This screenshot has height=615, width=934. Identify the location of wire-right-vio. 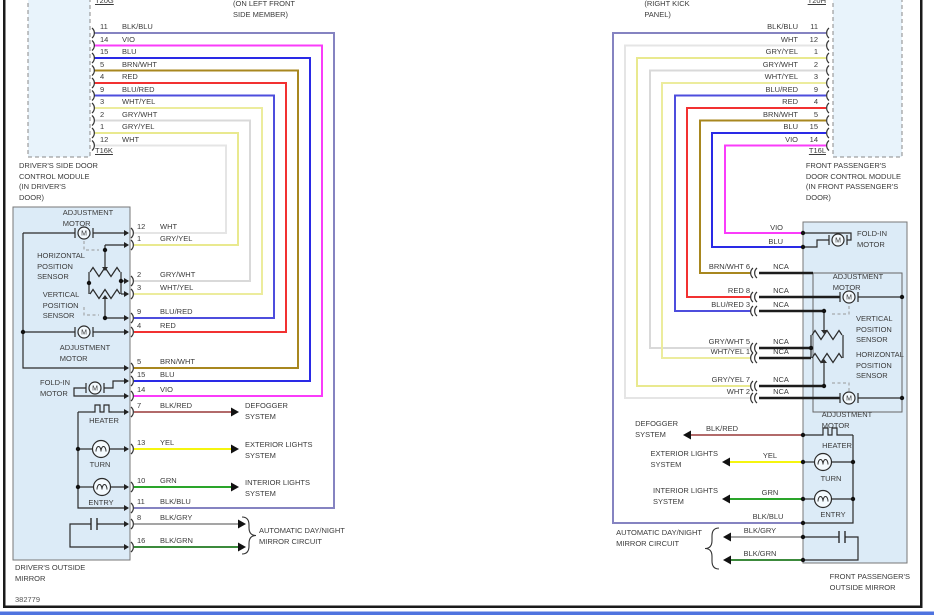
(775, 189).